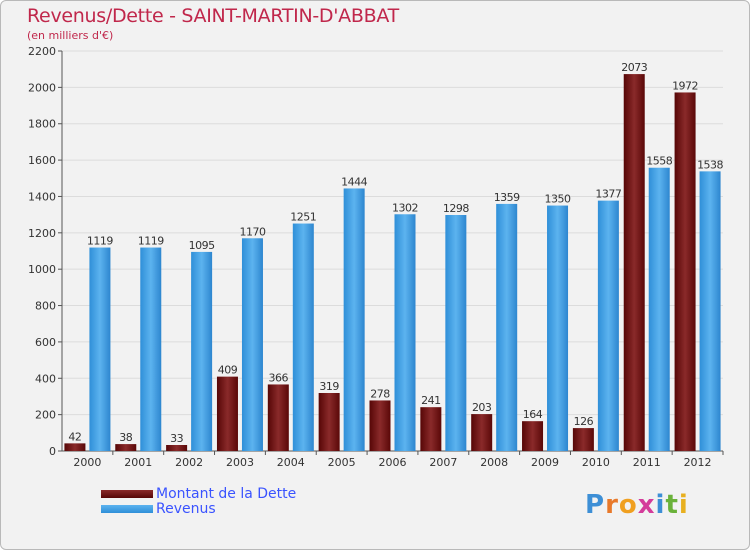 Image resolution: width=750 pixels, height=550 pixels. Describe the element at coordinates (42, 233) in the screenshot. I see `y-tick-label: 1200` at that location.